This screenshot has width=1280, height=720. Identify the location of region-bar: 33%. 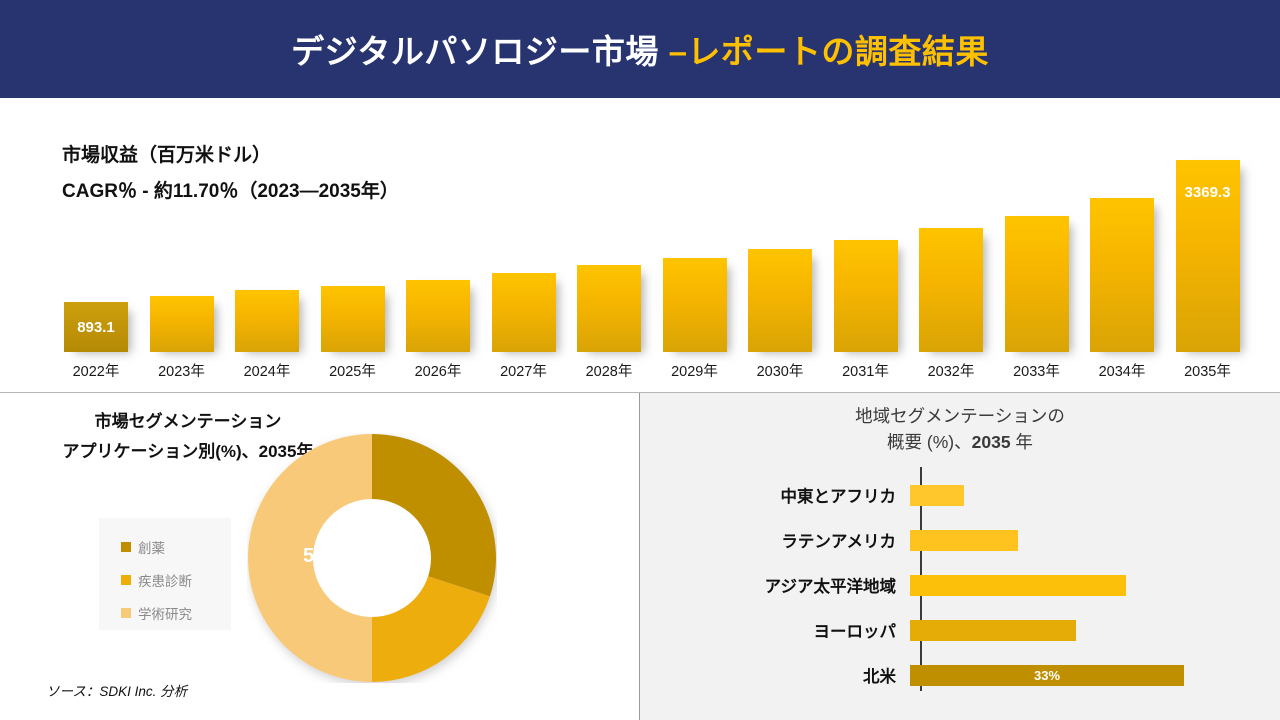
(1047, 675).